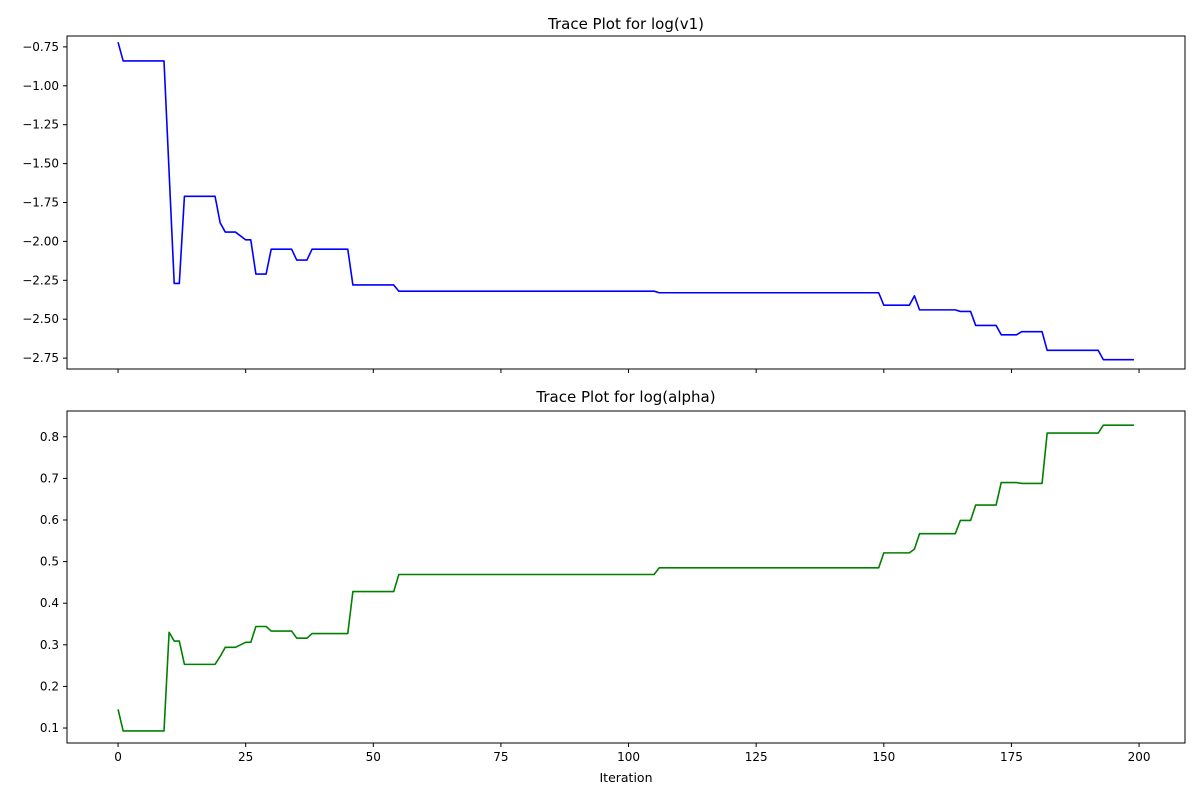 The image size is (1200, 800). Describe the element at coordinates (883, 757) in the screenshot. I see `x-tick-label-log-alpha-6: 150` at that location.